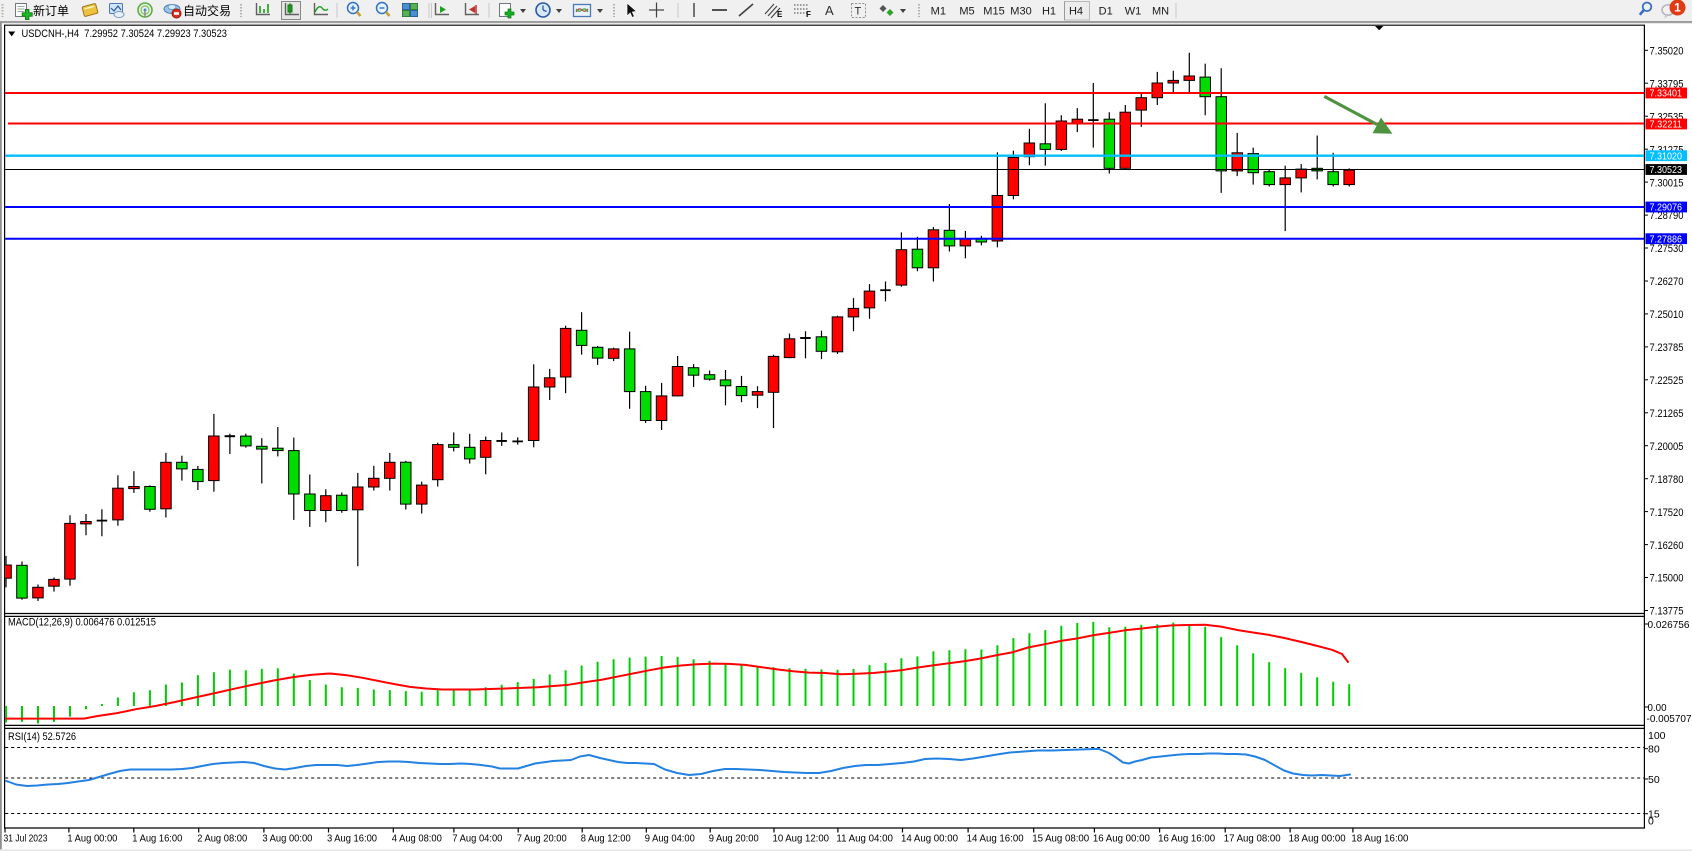 This screenshot has width=1692, height=851. What do you see at coordinates (858, 12) in the screenshot?
I see `svg-text: T` at bounding box center [858, 12].